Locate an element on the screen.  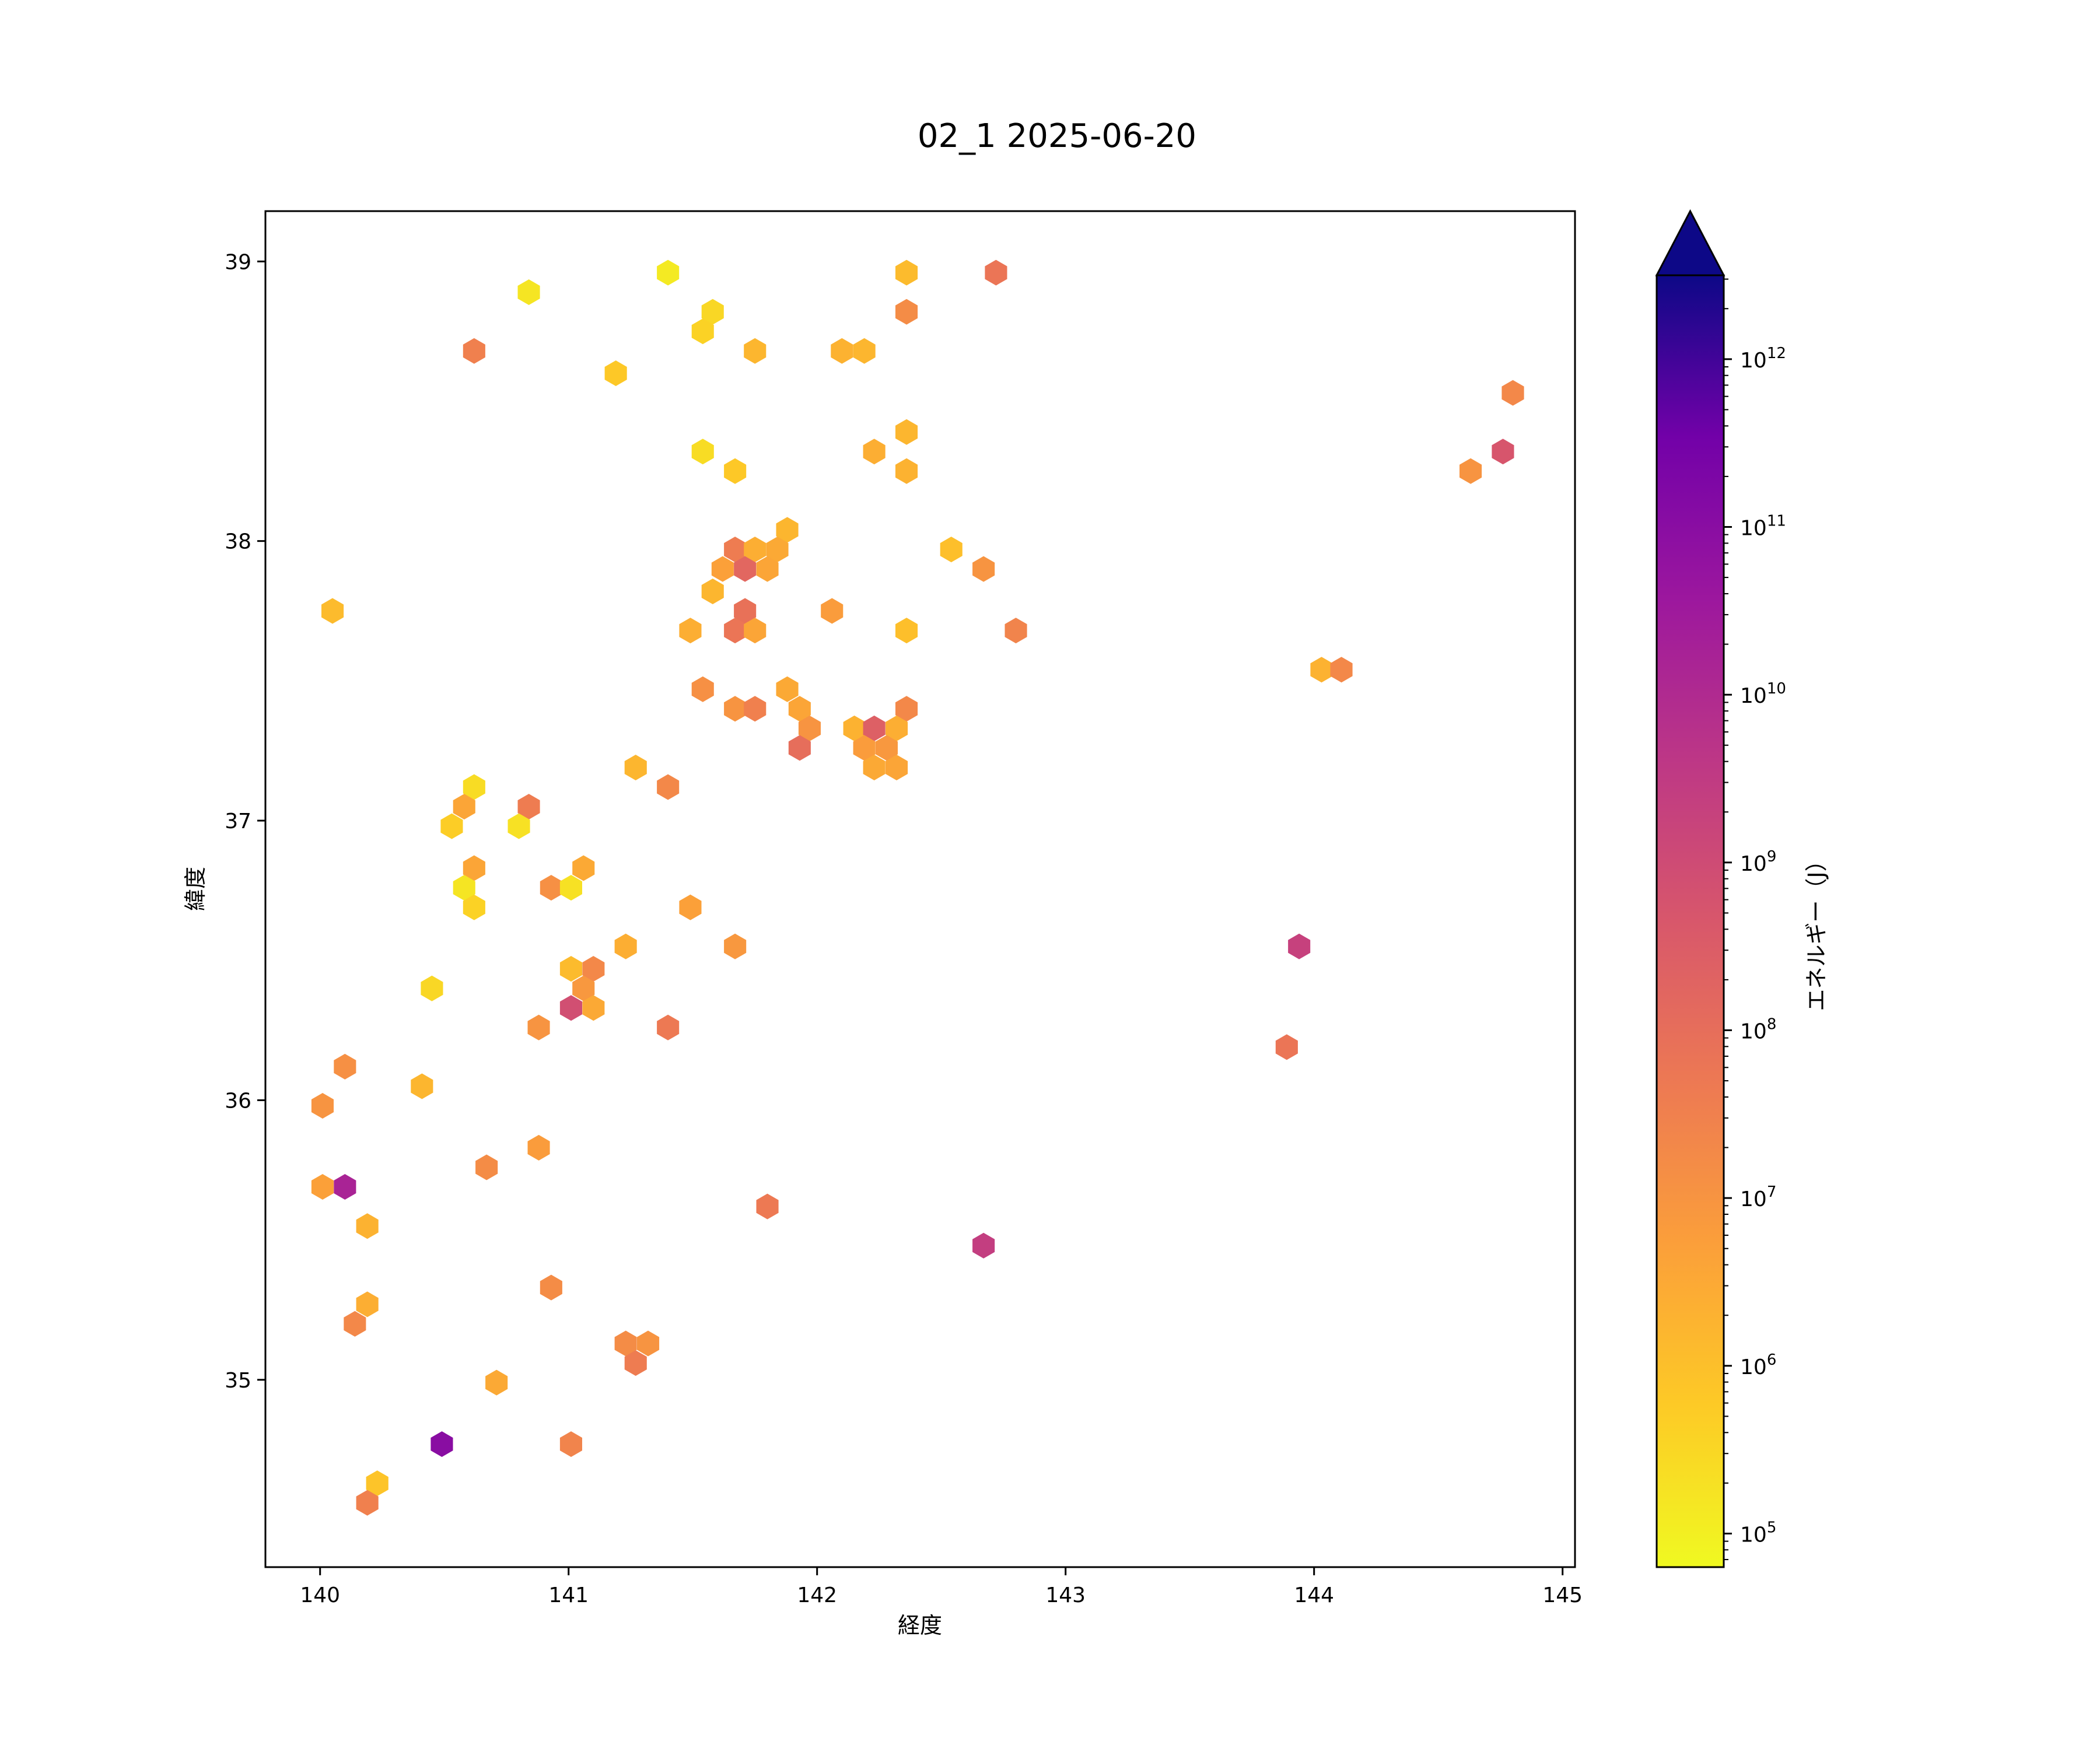
colorbar-ticks: 10⁵ 10⁶ 10⁷ 10⁸ 10⁹ 10¹⁰ 10¹¹ 1012 is located at coordinates (1755, 920).